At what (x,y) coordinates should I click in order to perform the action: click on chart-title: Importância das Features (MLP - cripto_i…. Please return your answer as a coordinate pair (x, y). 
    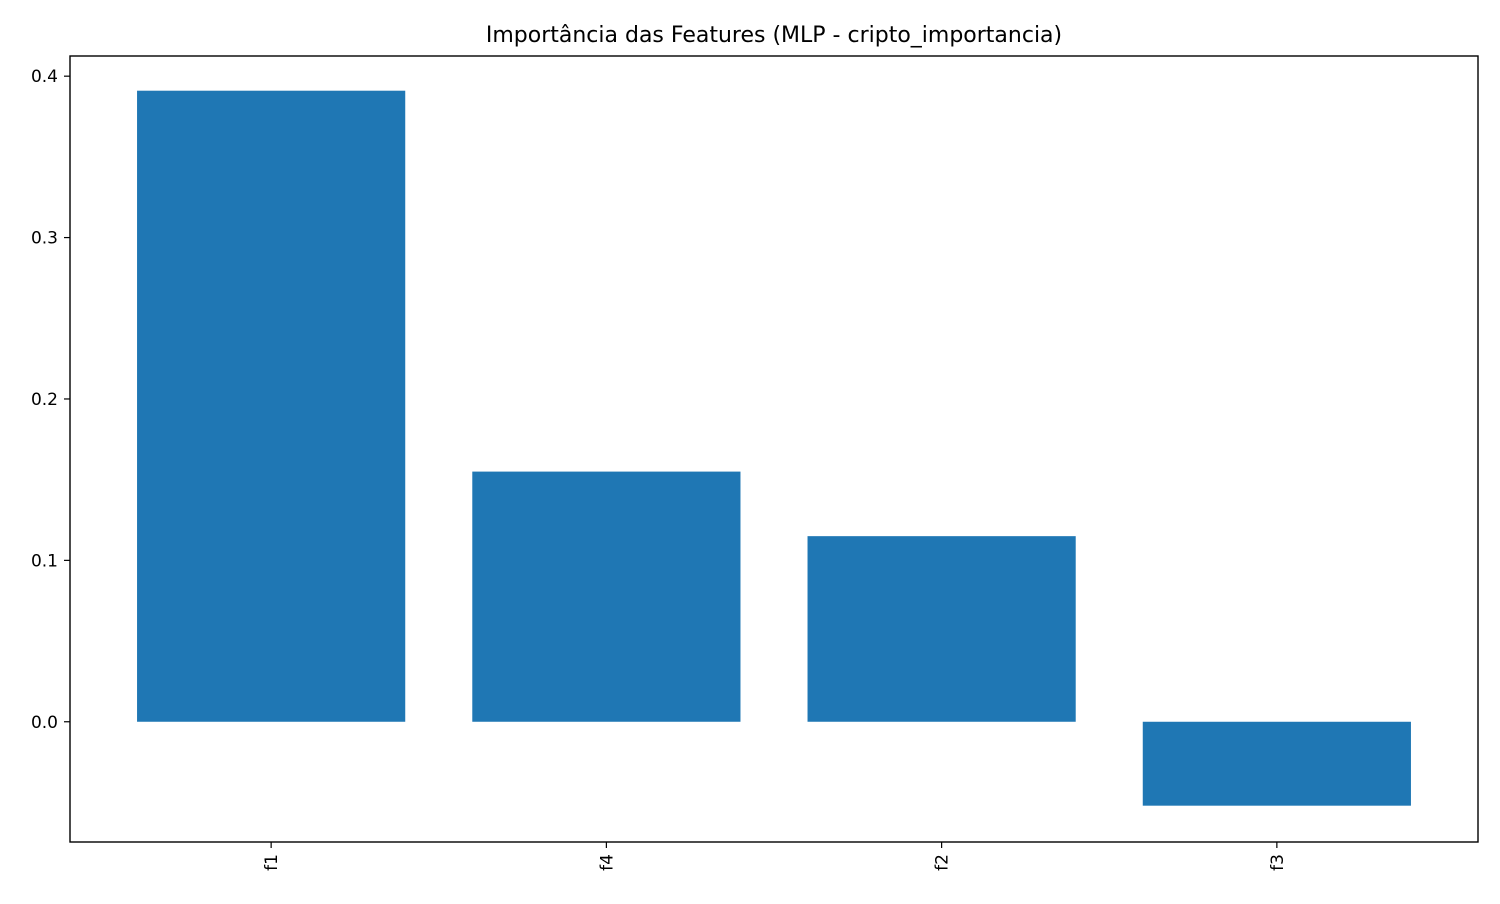
    Looking at the image, I should click on (774, 35).